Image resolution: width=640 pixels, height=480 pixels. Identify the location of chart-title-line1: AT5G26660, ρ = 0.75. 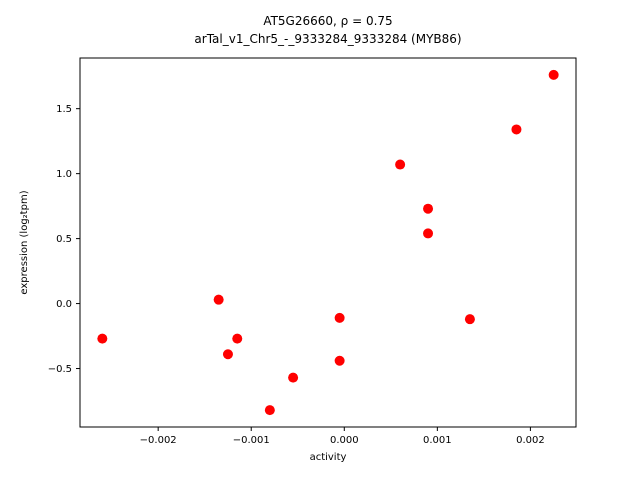
(328, 21).